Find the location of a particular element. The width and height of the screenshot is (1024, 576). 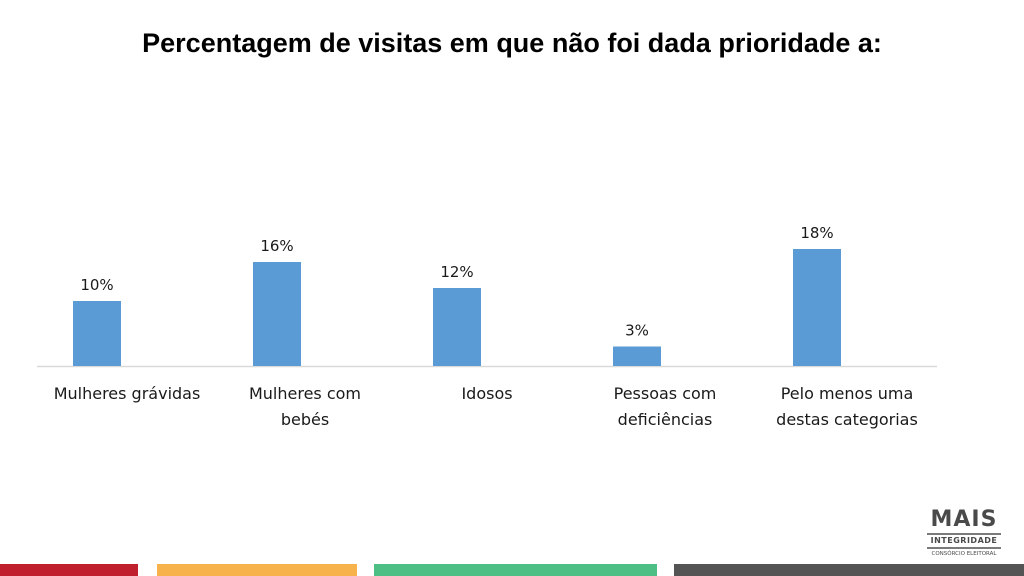

category-label-line: Pessoas com is located at coordinates (665, 393).